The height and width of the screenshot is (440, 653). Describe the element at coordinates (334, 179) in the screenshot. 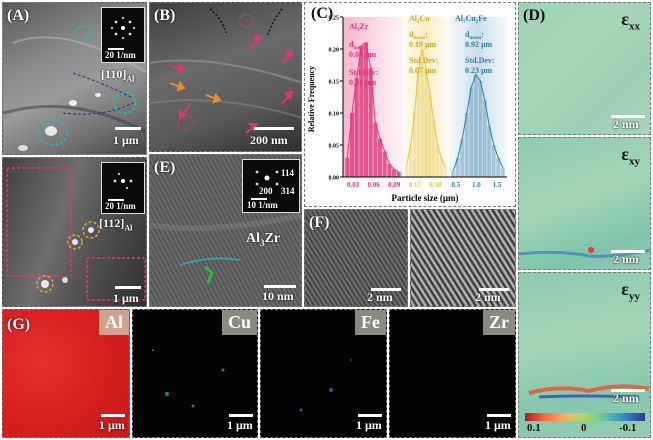

I see `y-tick-label: 0.00` at that location.